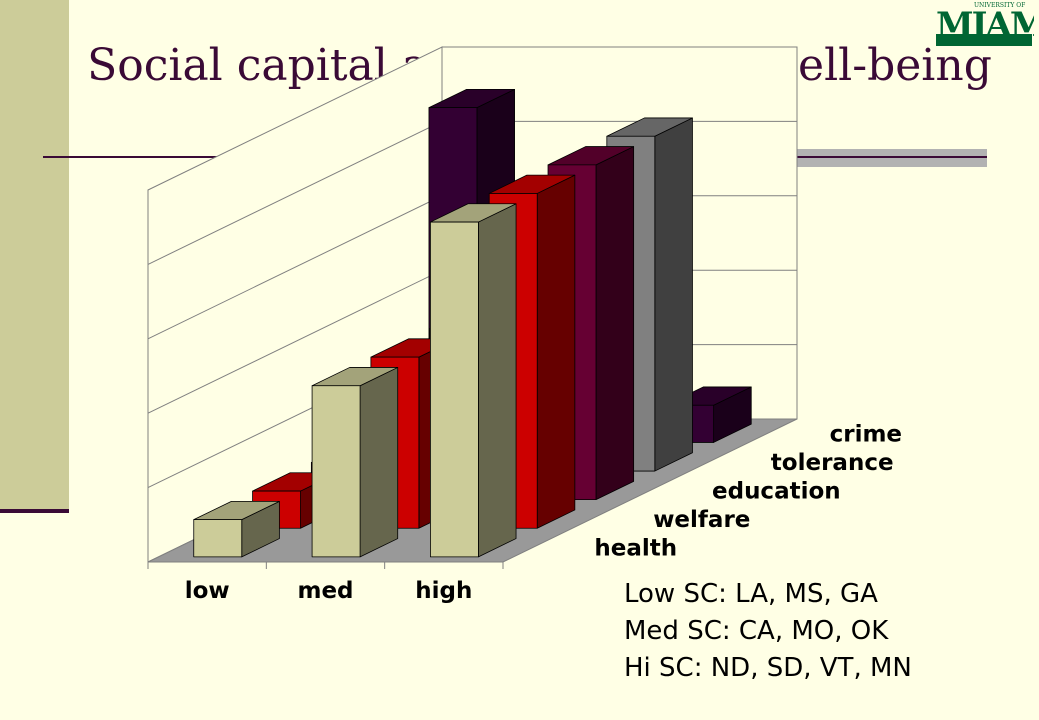 The width and height of the screenshot is (1039, 720). I want to click on note-med: Med SC: CA, MO, OK, so click(756, 631).